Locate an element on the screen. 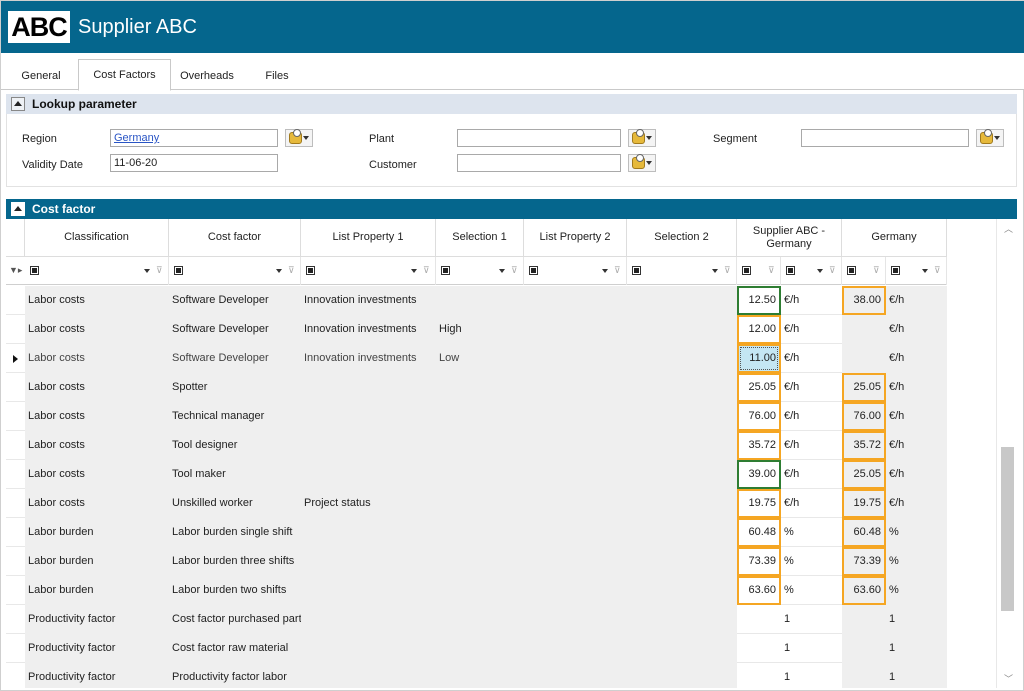 The image size is (1024, 691). supplier-value-cell: 25.05 is located at coordinates (759, 387).